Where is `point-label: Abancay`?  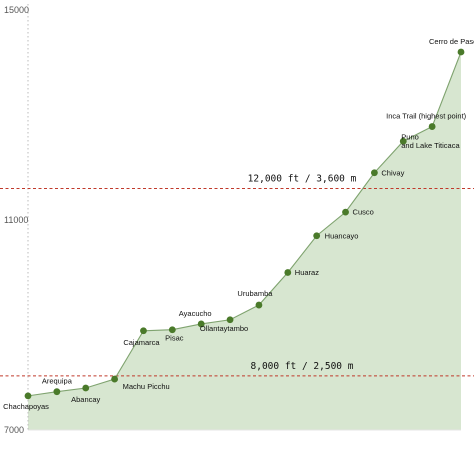
point-label: Abancay is located at coordinates (85, 399).